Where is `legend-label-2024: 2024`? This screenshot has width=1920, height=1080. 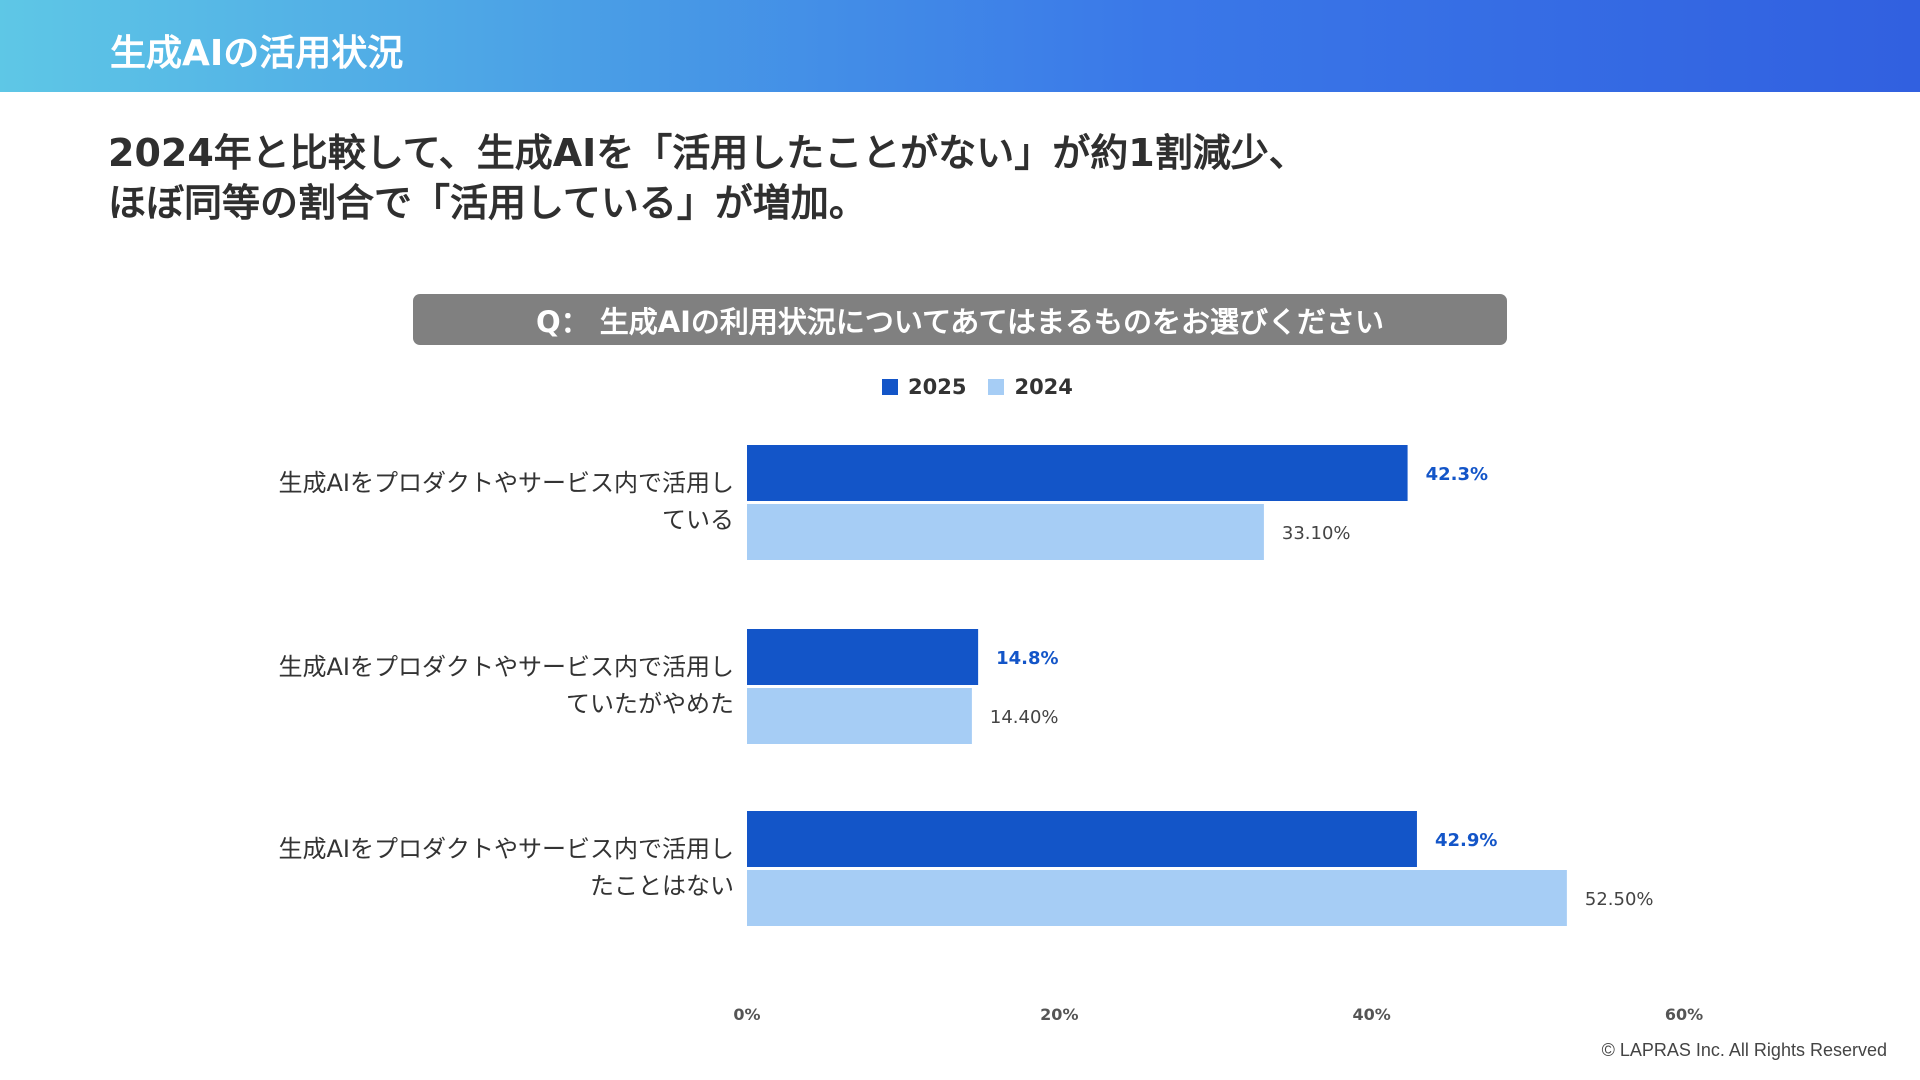 legend-label-2024: 2024 is located at coordinates (1043, 387).